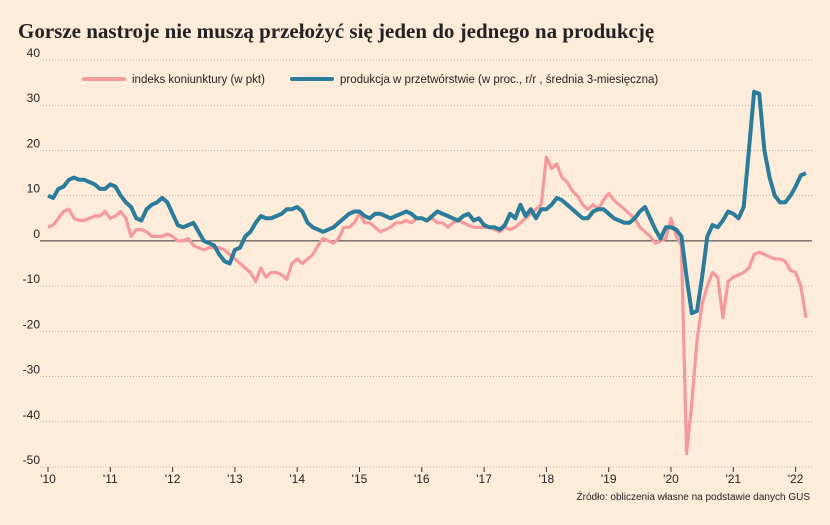 Image resolution: width=830 pixels, height=525 pixels. I want to click on y-tick-label: 40, so click(34, 53).